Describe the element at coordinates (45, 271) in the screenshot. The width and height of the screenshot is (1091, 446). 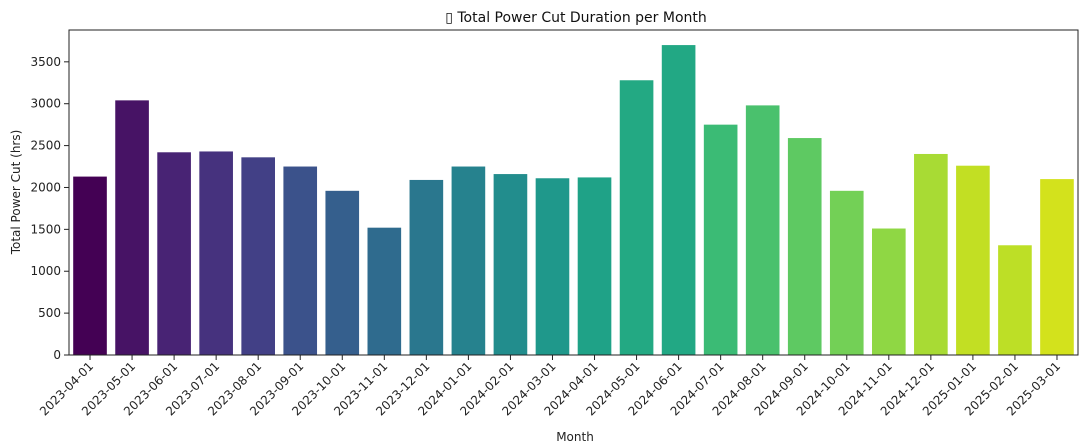
I see `y-tick-label: 1000` at that location.